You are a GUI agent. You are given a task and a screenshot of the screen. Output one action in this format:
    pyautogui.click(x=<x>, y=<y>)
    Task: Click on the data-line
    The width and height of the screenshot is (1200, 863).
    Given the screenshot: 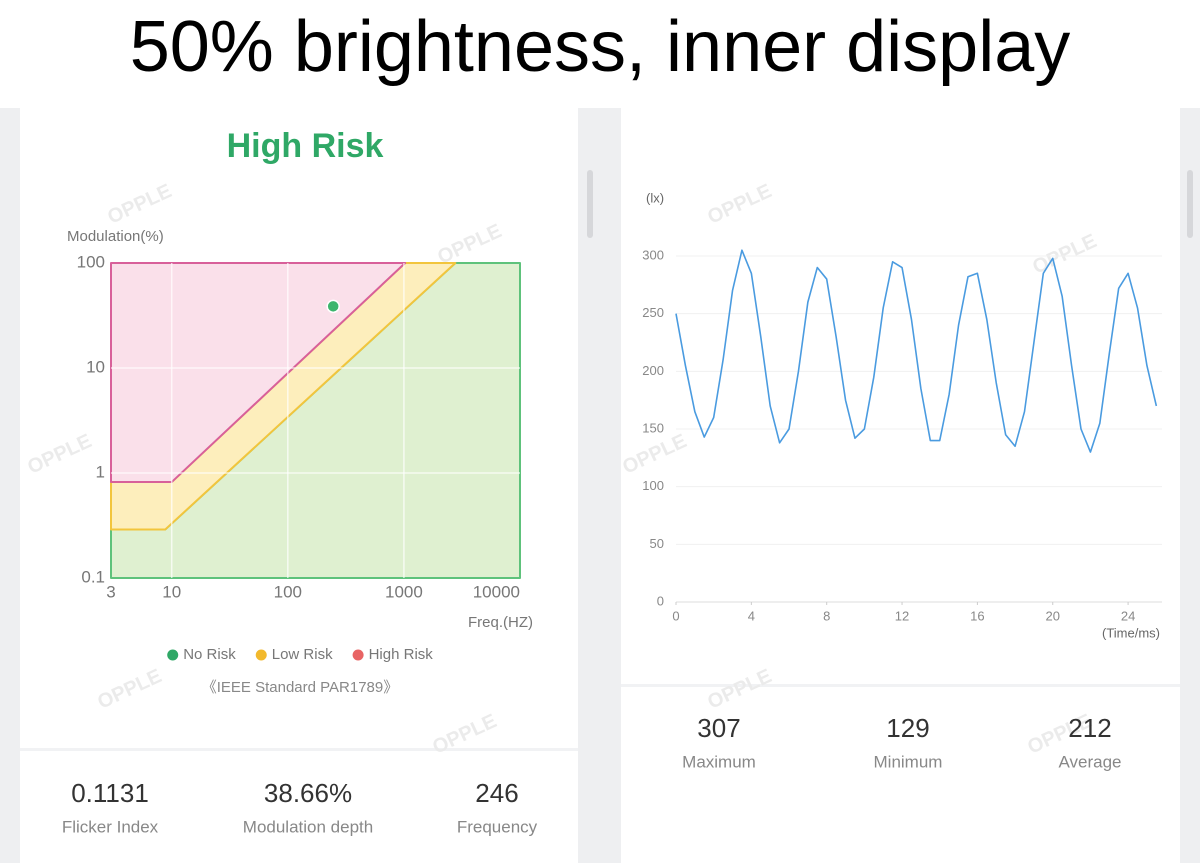 What is the action you would take?
    pyautogui.click(x=916, y=351)
    